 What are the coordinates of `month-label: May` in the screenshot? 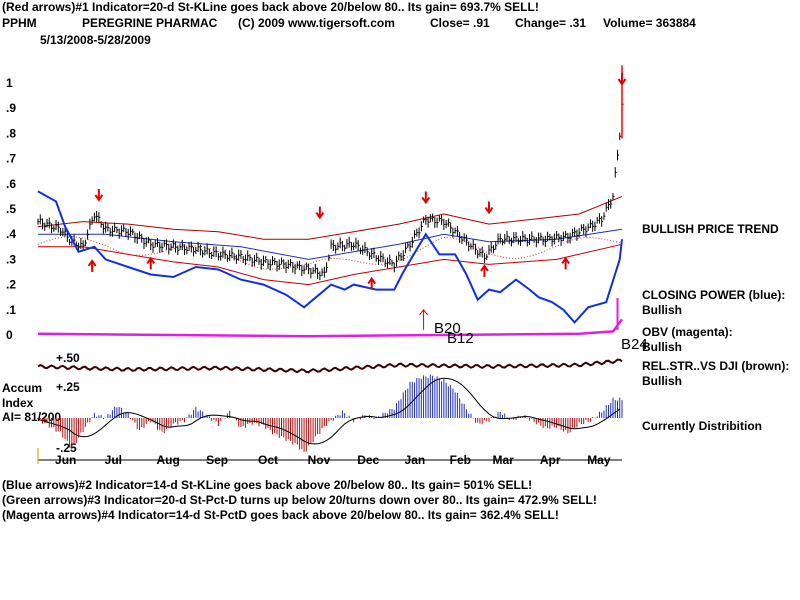 It's located at (599, 460).